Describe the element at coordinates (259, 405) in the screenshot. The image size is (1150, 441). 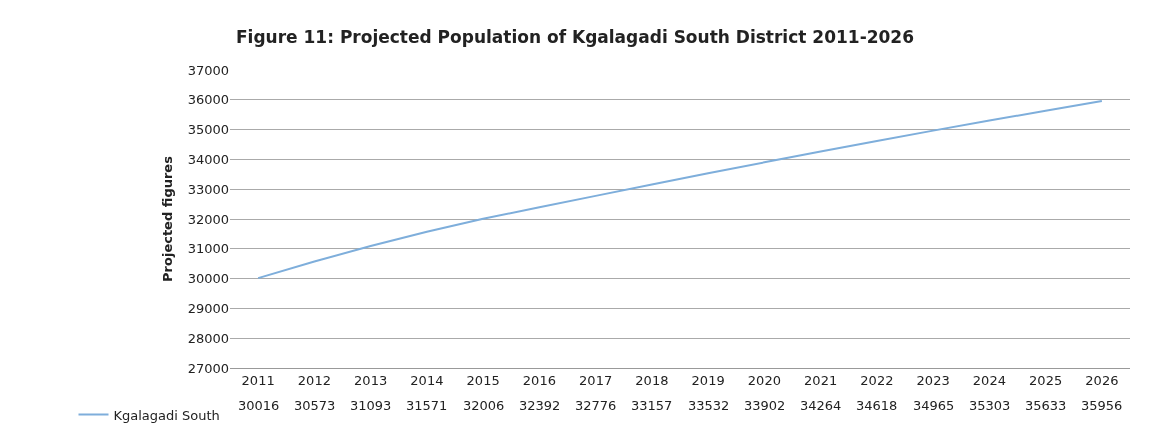
I see `data-label: 30016` at that location.